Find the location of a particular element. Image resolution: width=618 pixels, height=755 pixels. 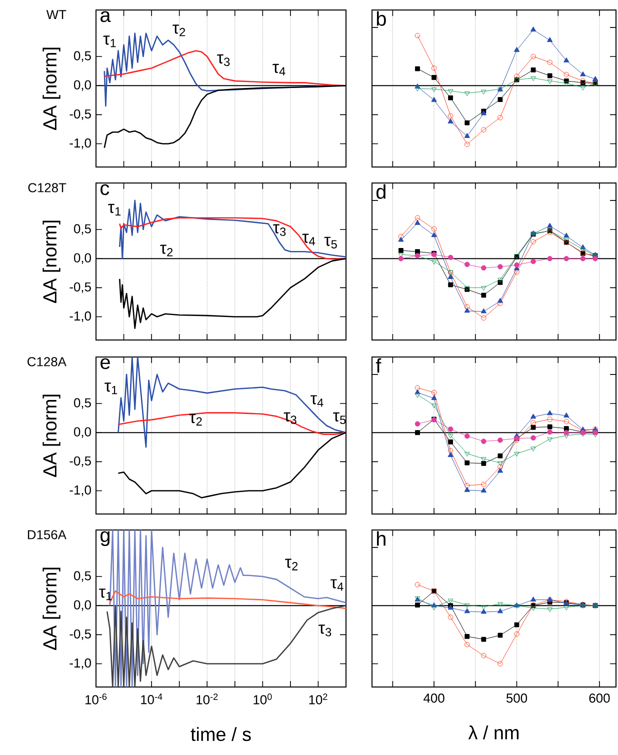

annotation: d is located at coordinates (381, 191).